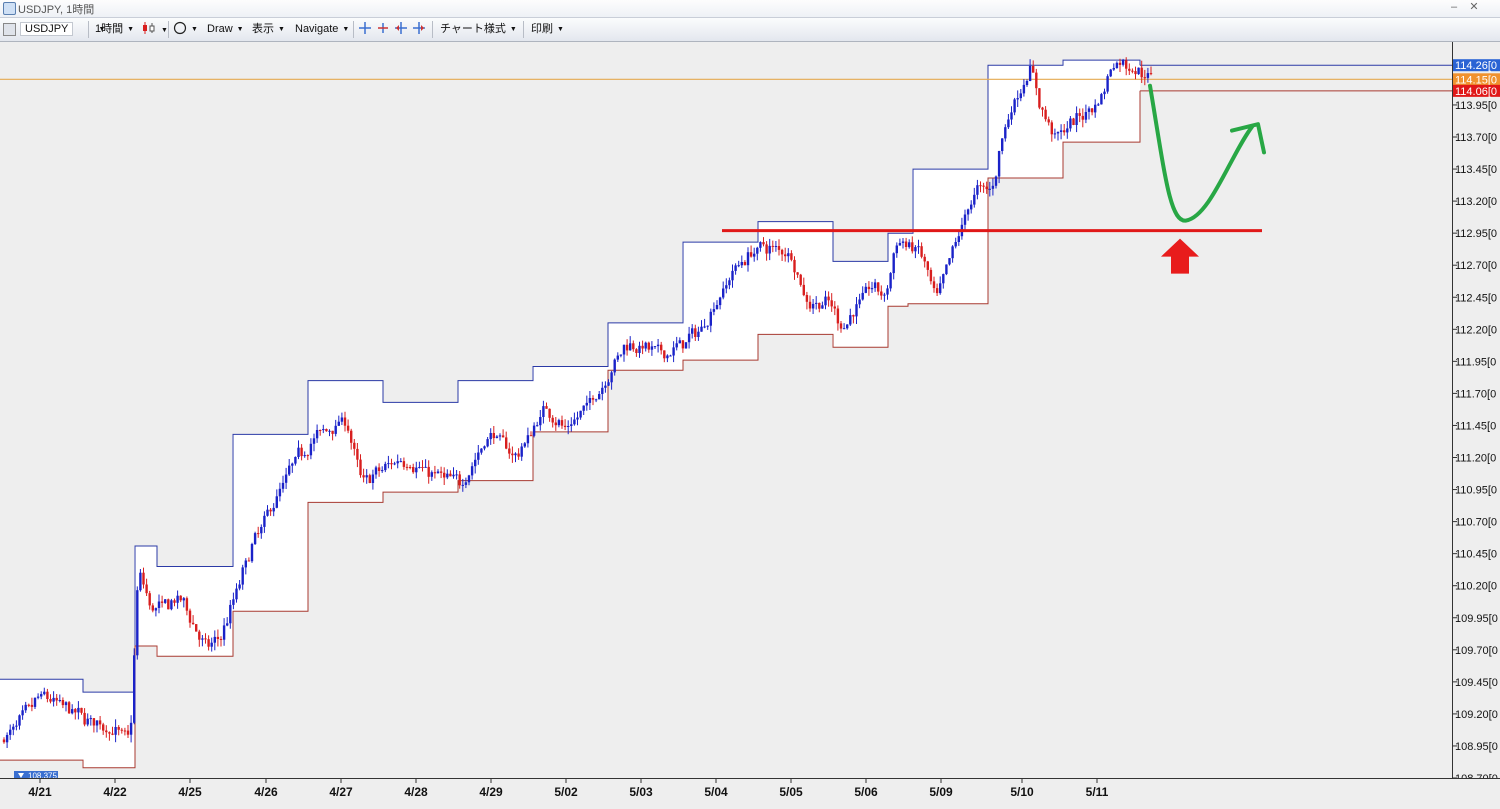  Describe the element at coordinates (478, 29) in the screenshot. I see `chart-style-menu: チャート様式 ▼` at that location.